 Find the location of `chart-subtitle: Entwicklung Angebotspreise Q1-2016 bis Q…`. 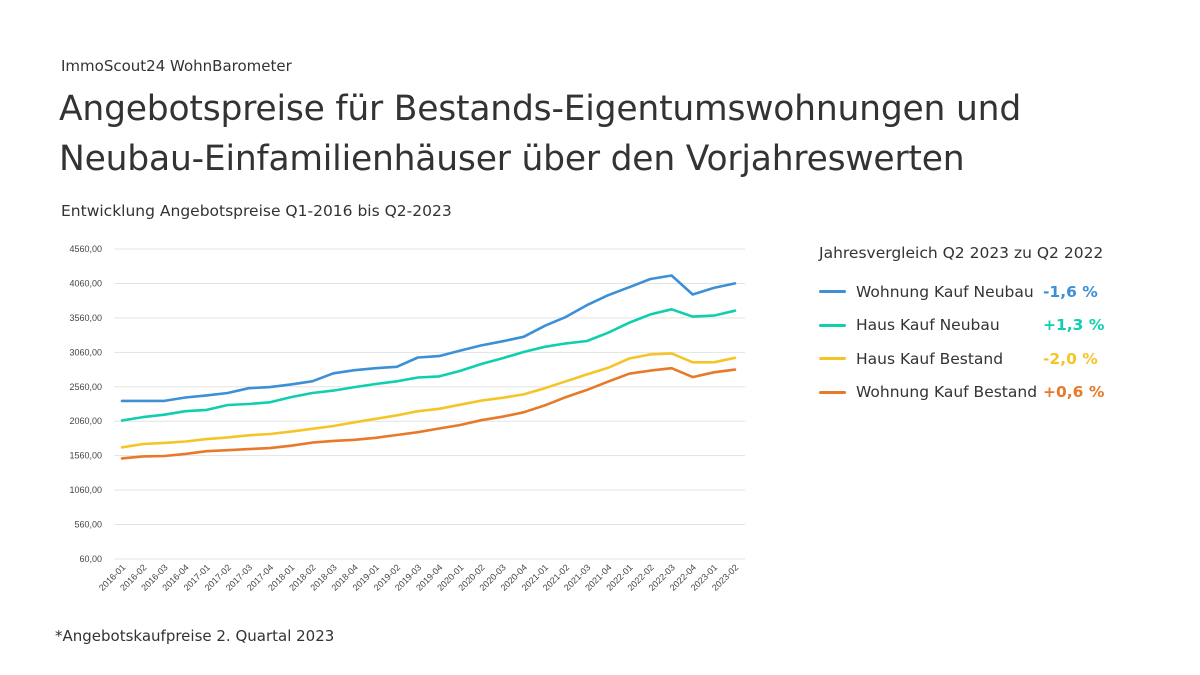

chart-subtitle: Entwicklung Angebotspreise Q1-2016 bis Q… is located at coordinates (256, 211).